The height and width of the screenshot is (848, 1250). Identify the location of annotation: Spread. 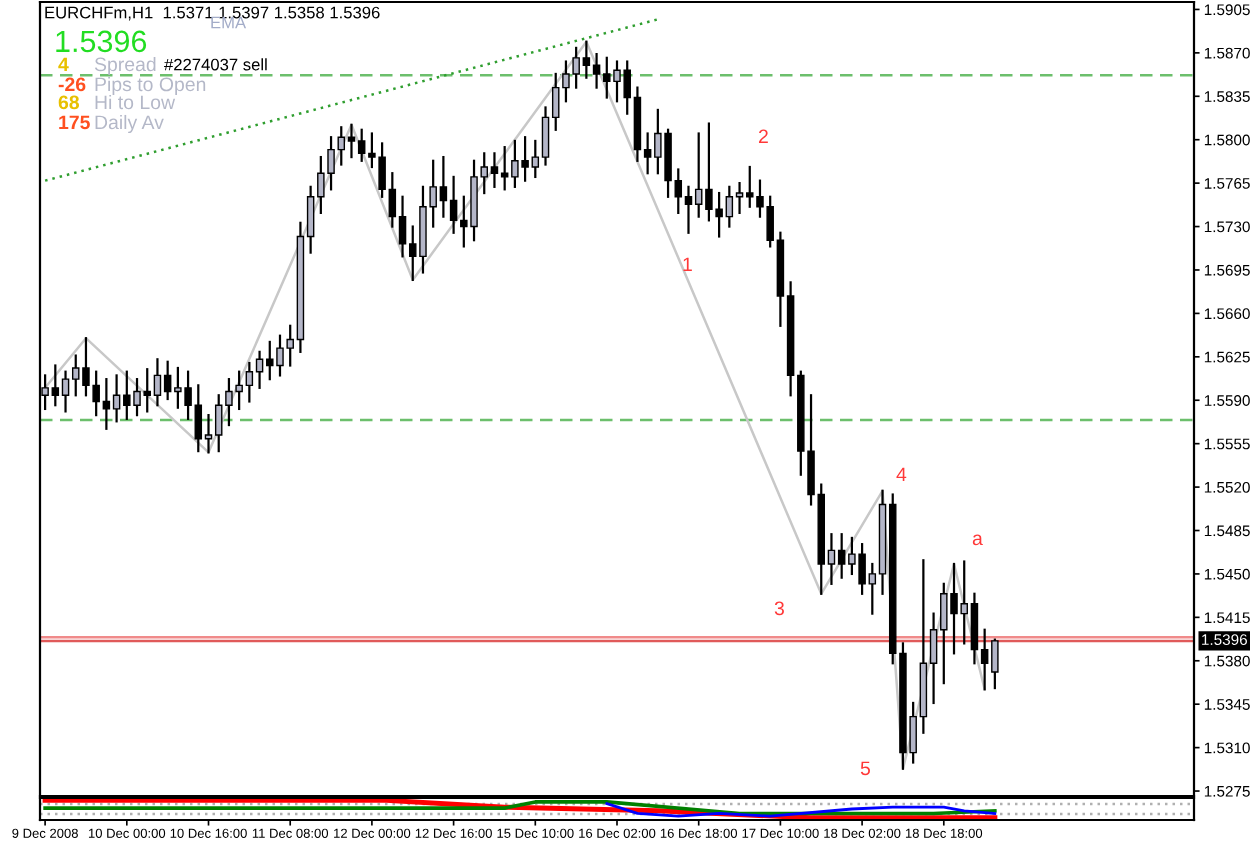
(125, 66).